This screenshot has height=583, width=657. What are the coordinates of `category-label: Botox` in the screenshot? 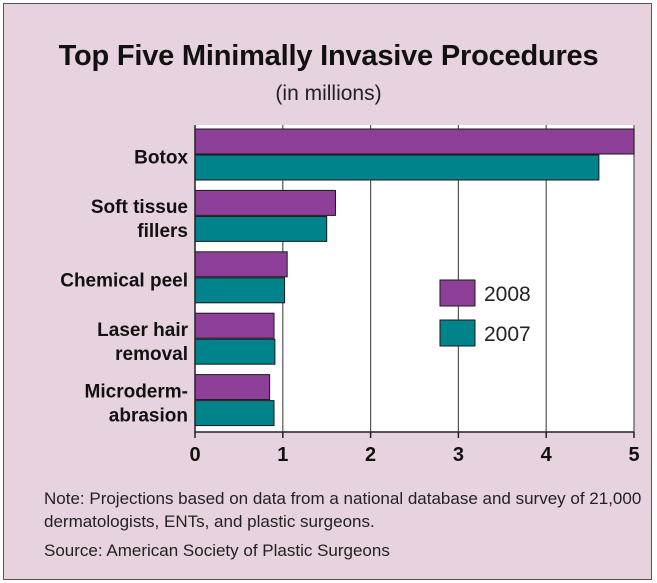 It's located at (161, 158).